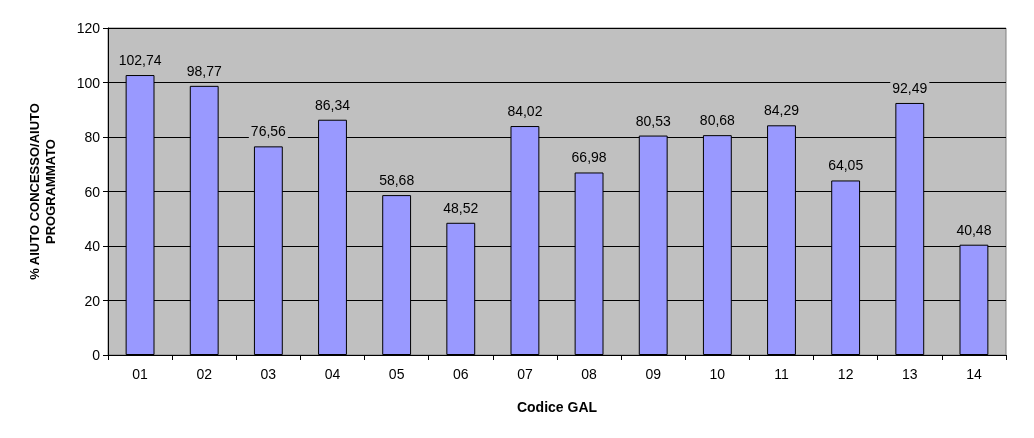 This screenshot has height=438, width=1034. I want to click on data-label: 76,56, so click(268, 131).